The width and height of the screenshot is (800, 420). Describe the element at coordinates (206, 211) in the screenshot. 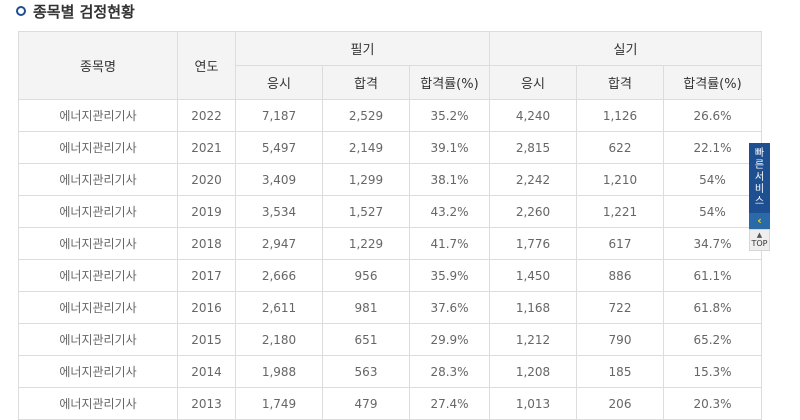

I see `cell-year: 2019` at that location.